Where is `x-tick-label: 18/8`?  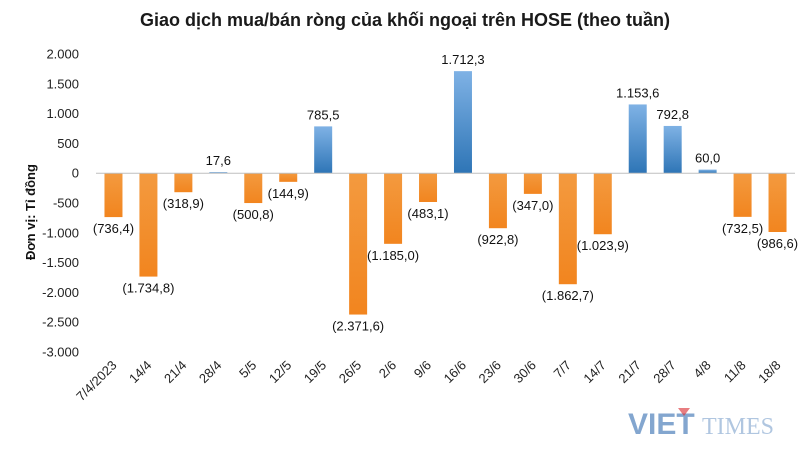 x-tick-label: 18/8 is located at coordinates (769, 372).